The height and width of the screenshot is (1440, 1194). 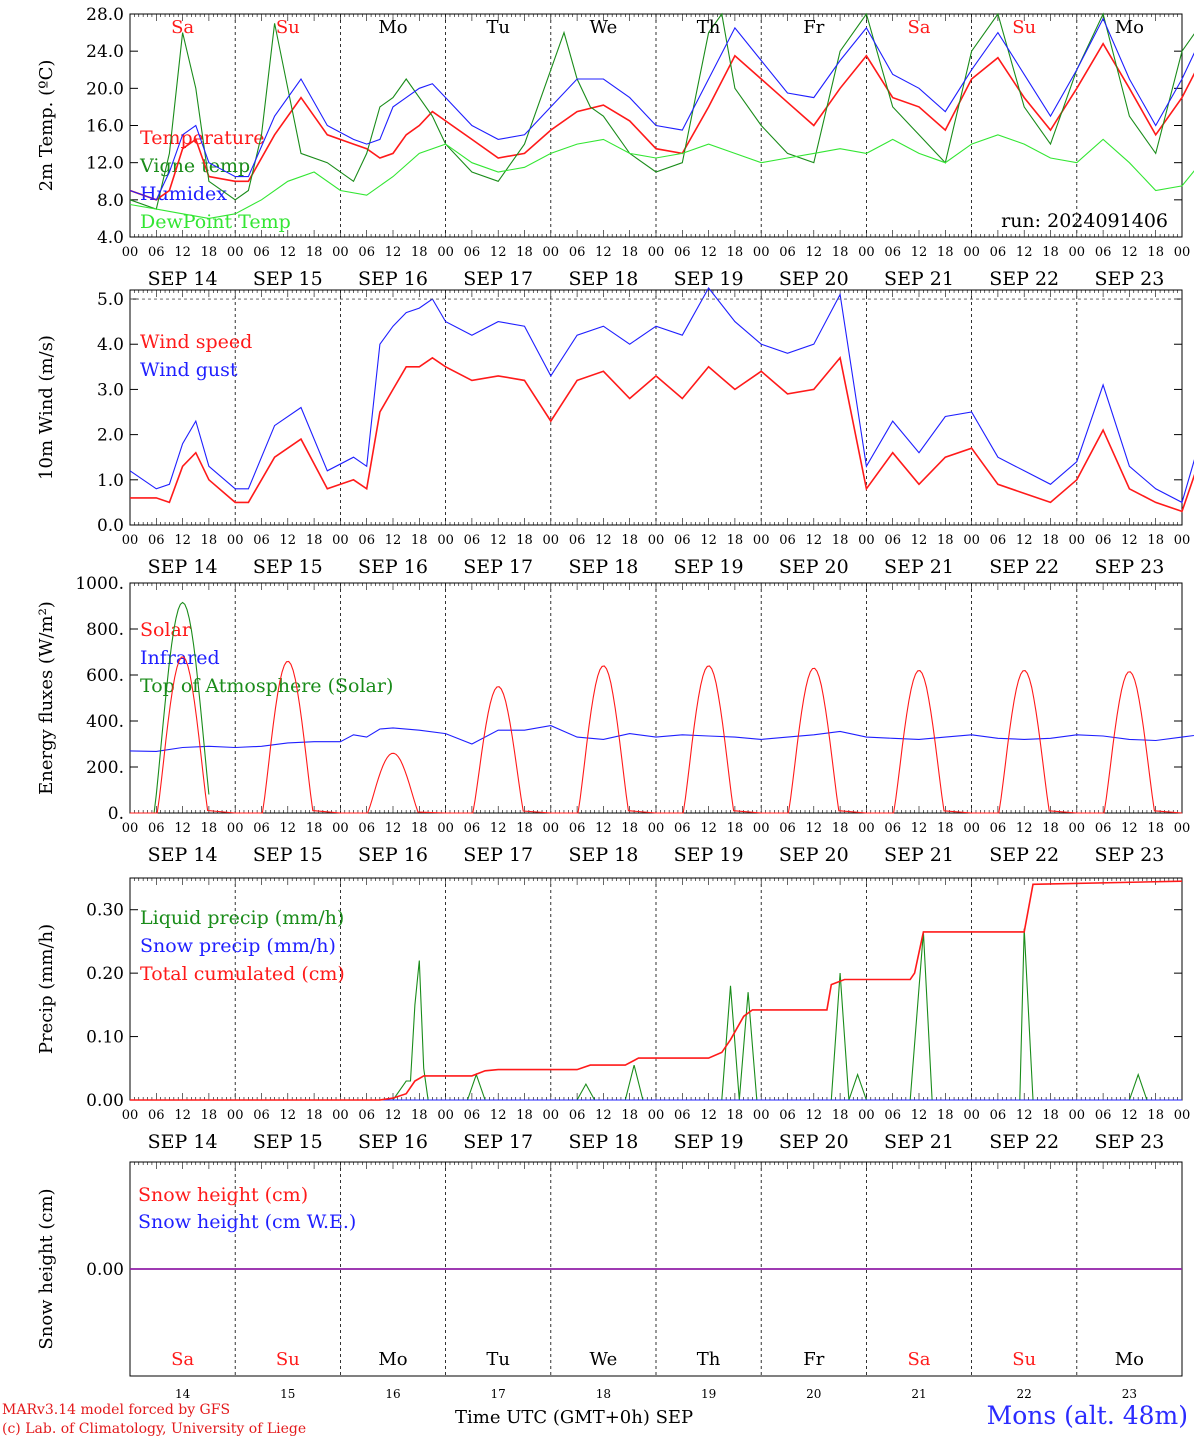 What do you see at coordinates (116, 814) in the screenshot?
I see `y-tick-label: 0.` at bounding box center [116, 814].